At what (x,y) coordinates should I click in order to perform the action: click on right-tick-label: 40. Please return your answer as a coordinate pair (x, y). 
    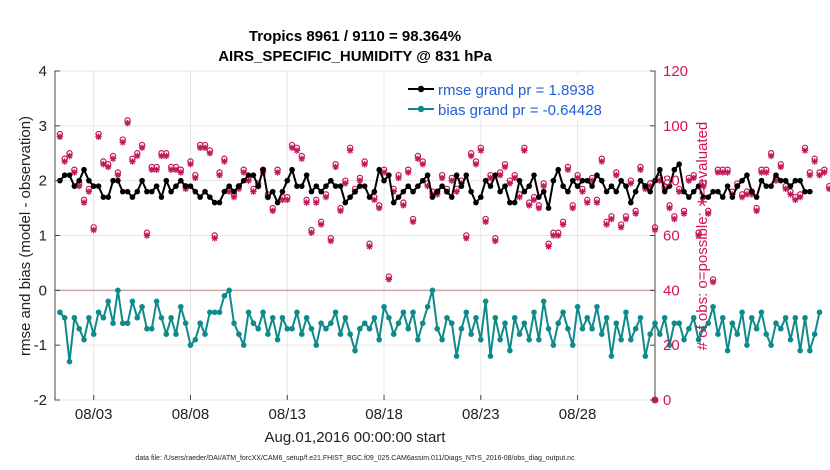
    Looking at the image, I should click on (671, 290).